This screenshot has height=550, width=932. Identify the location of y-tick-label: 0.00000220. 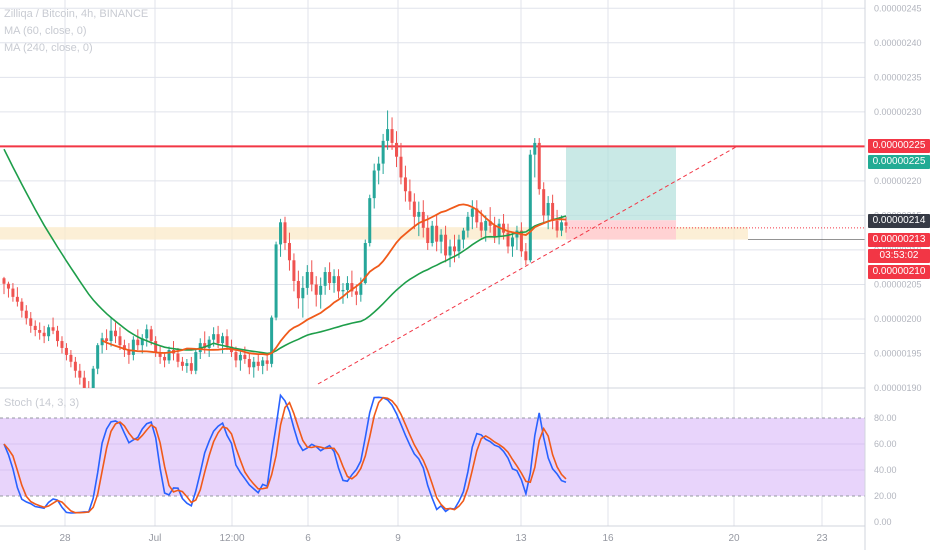
(898, 181).